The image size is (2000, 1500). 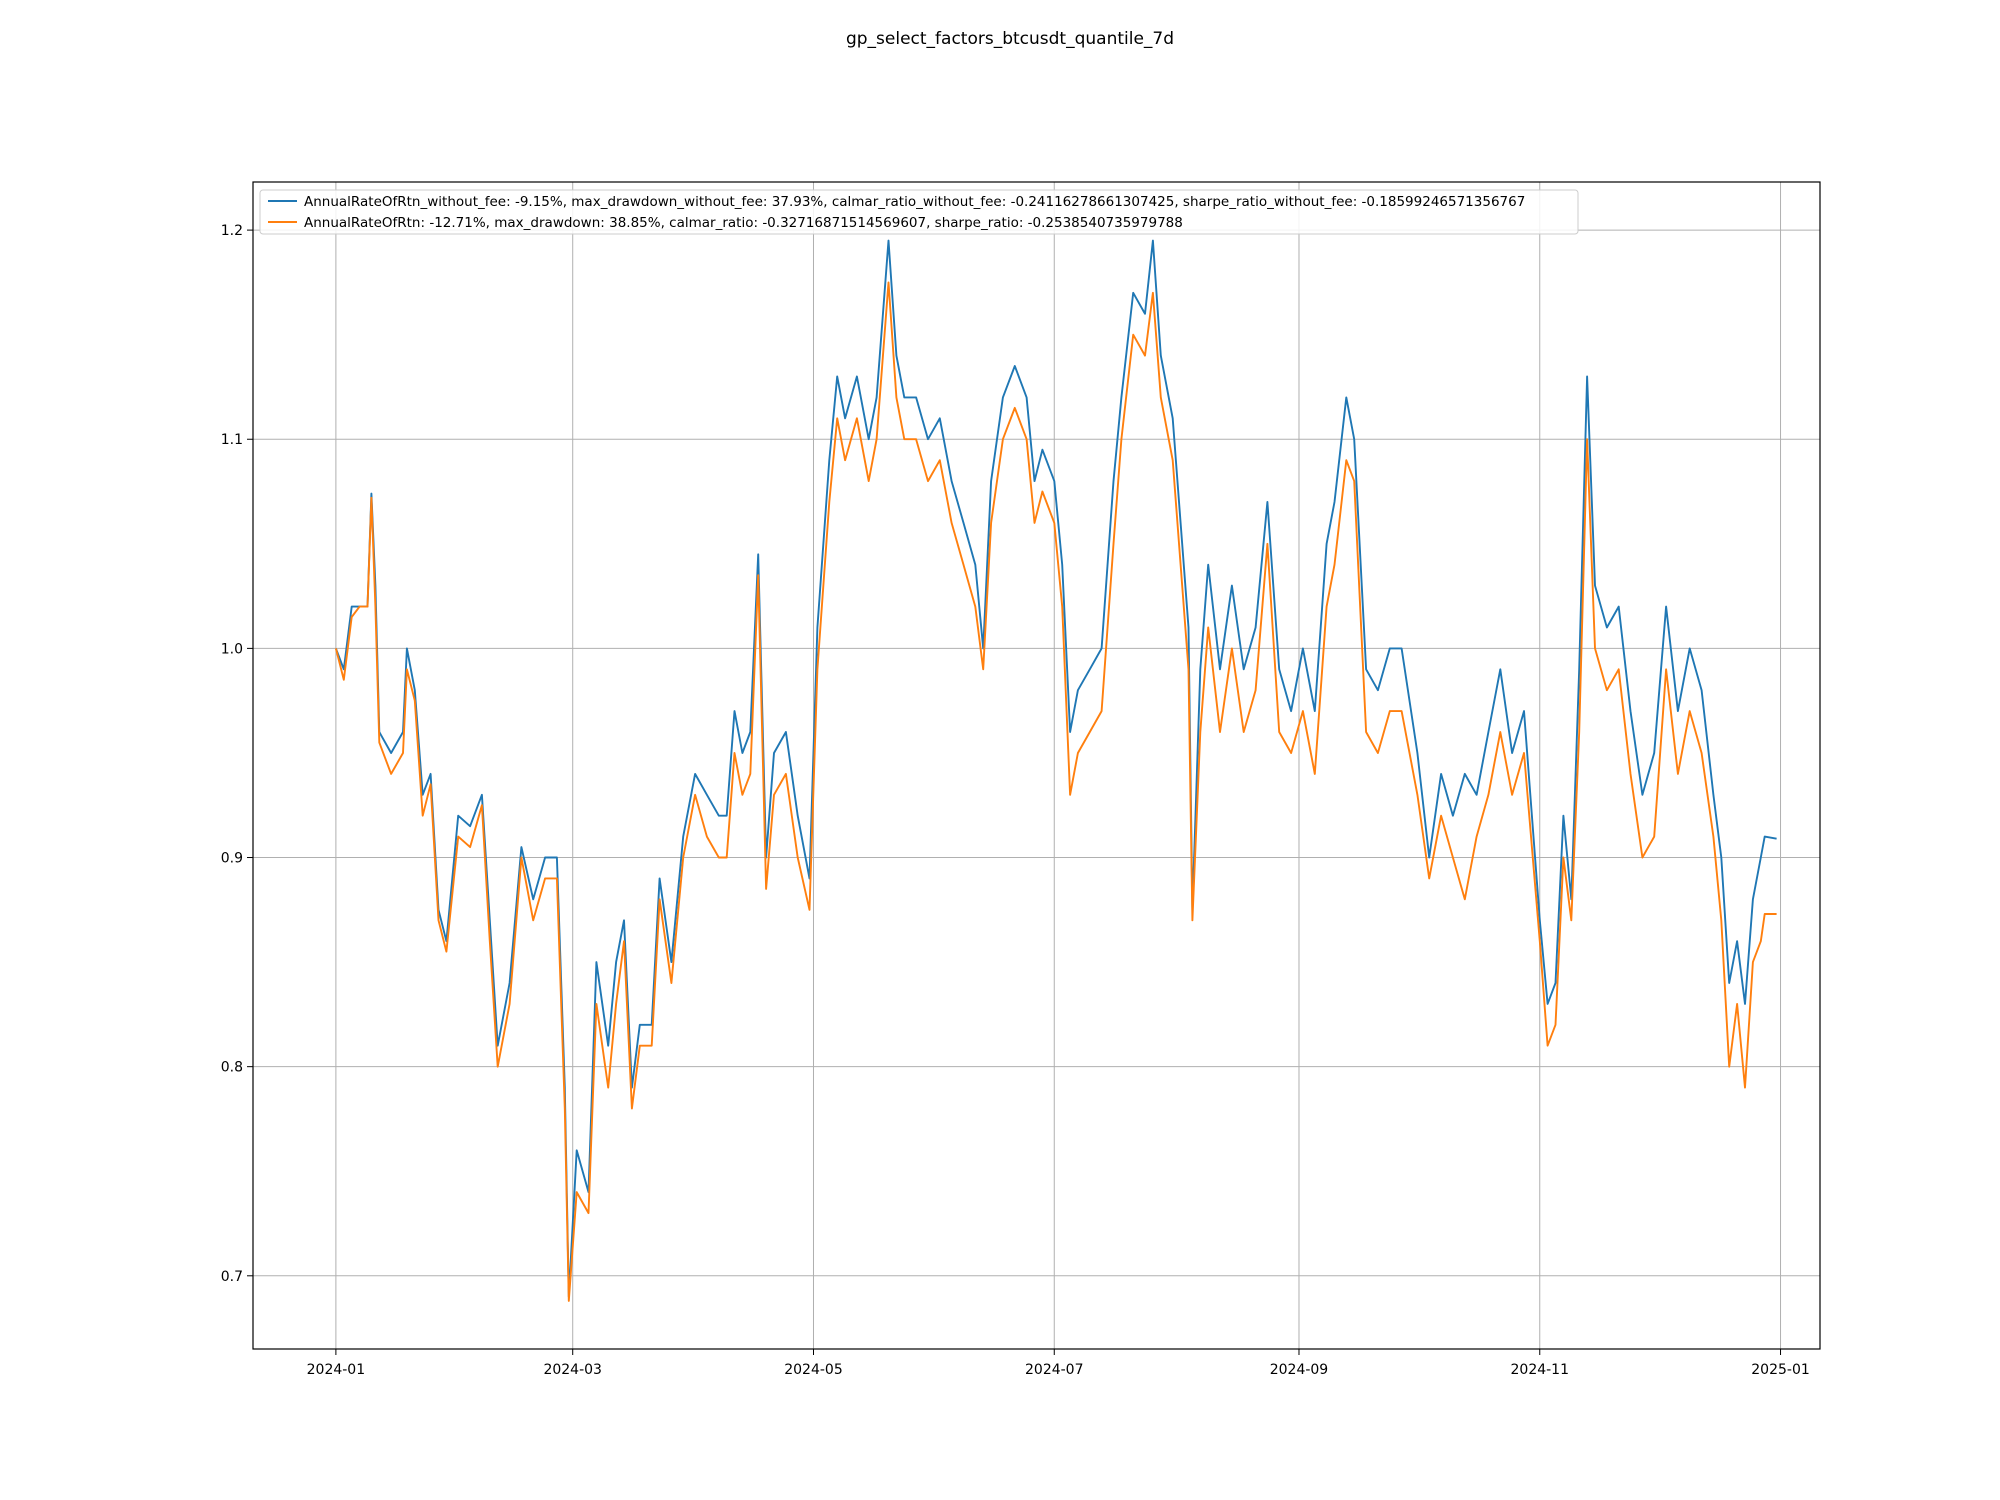 What do you see at coordinates (572, 1370) in the screenshot?
I see `x-tick-label: 2024-03` at bounding box center [572, 1370].